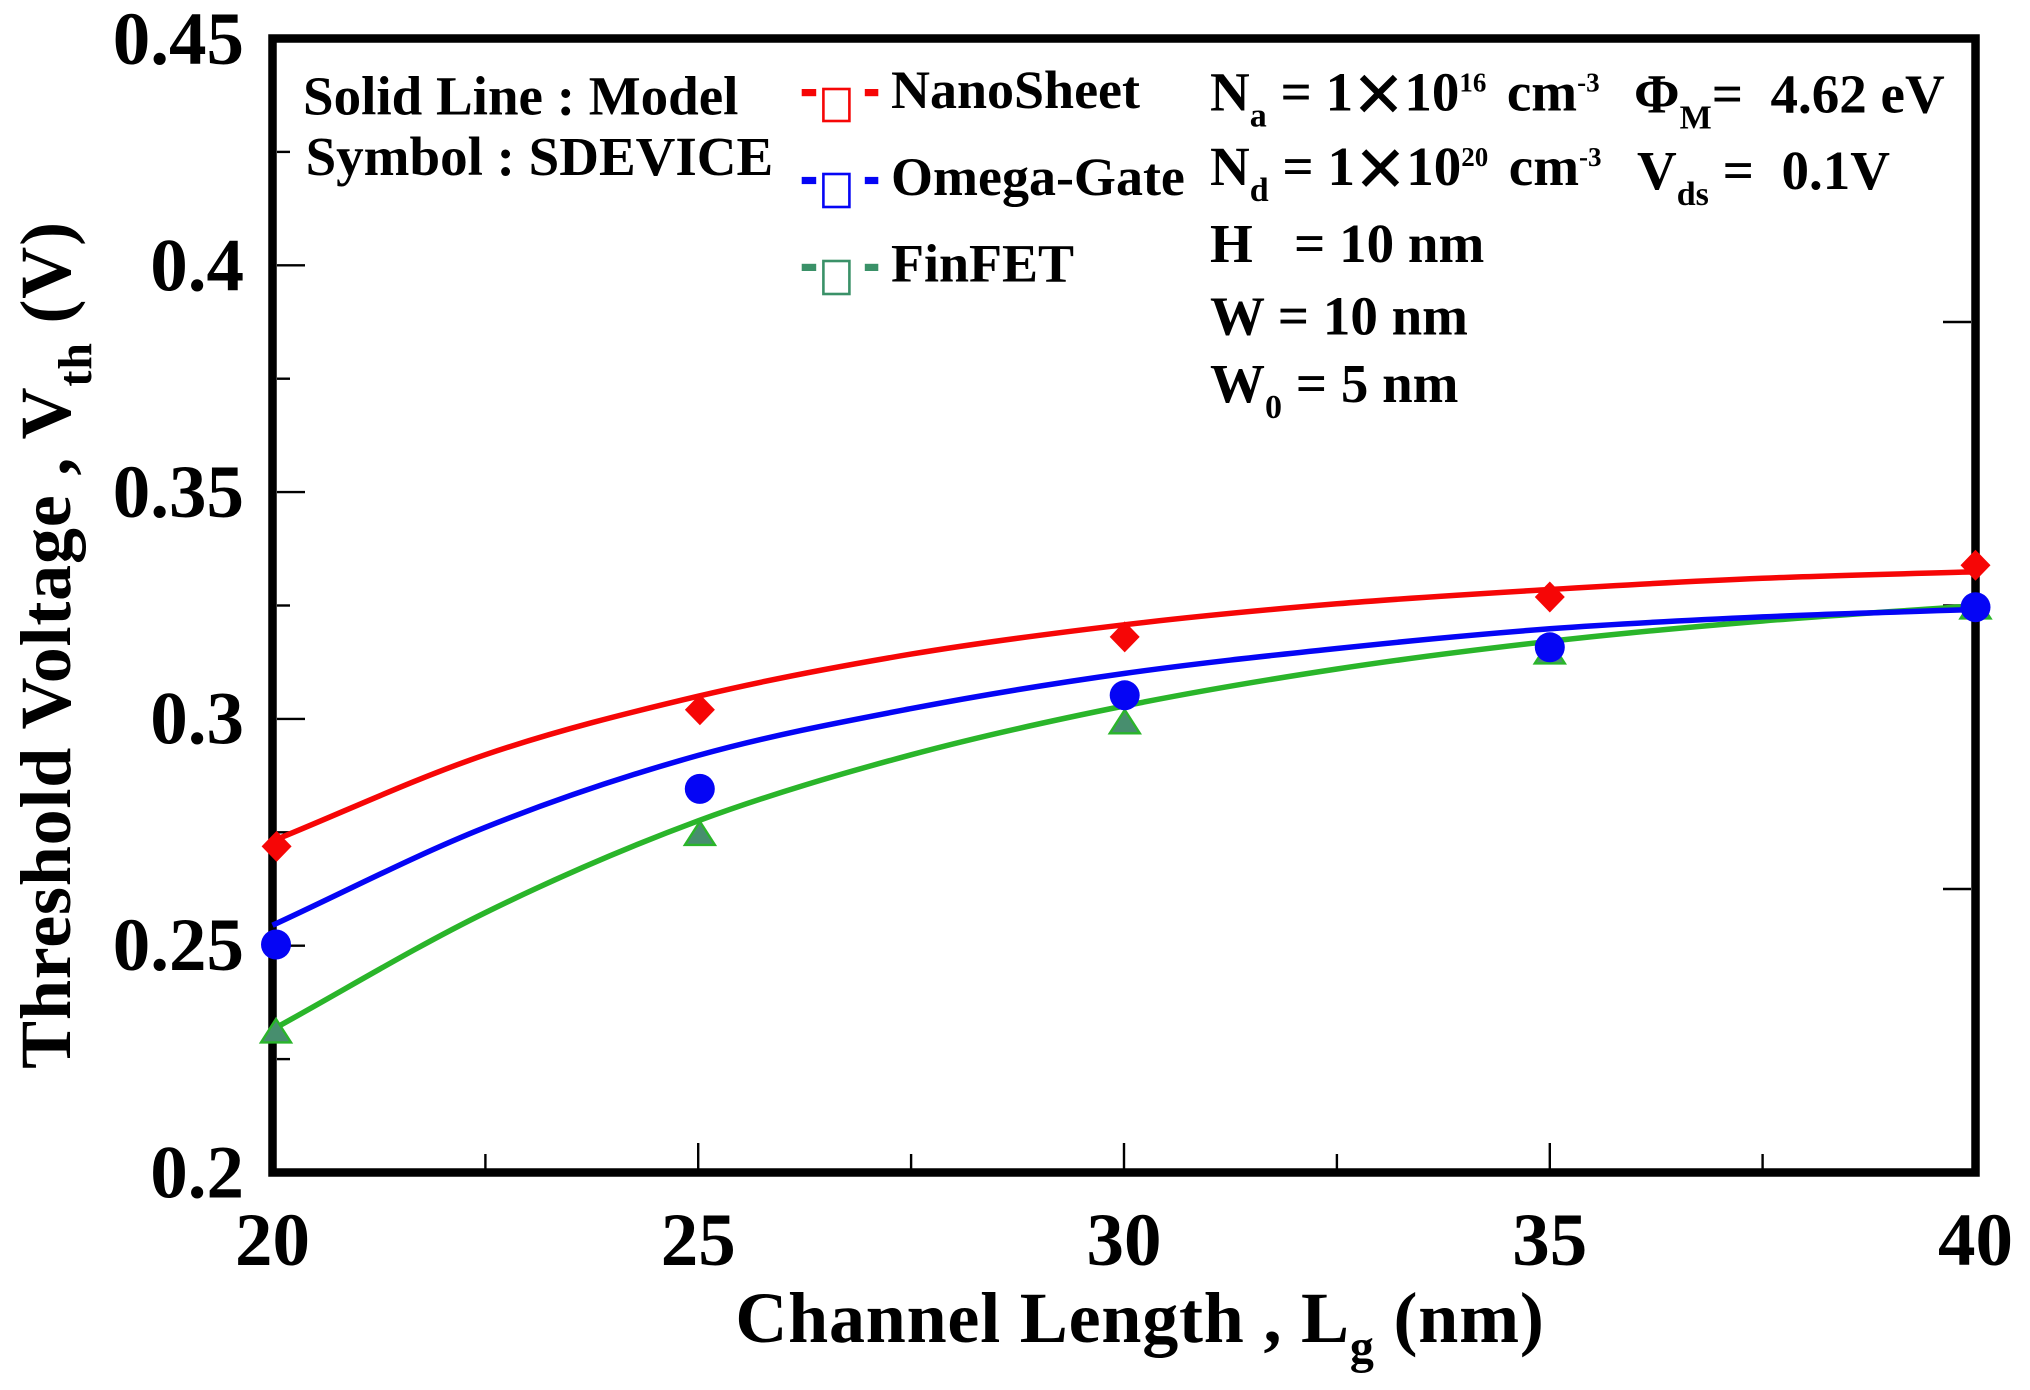 Image resolution: width=2030 pixels, height=1390 pixels. What do you see at coordinates (1347, 243) in the screenshot?
I see `svg-text: H = 10 nm` at bounding box center [1347, 243].